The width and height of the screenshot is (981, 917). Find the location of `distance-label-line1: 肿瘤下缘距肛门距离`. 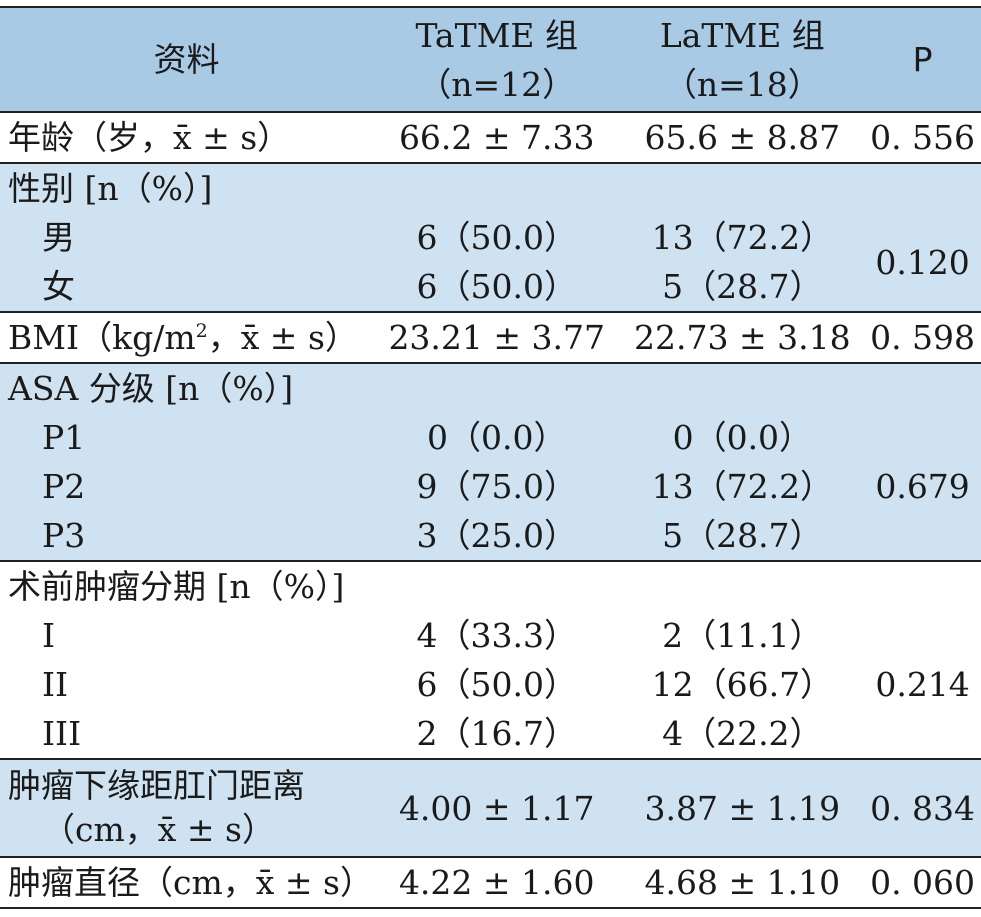

distance-label-line1: 肿瘤下缘距肛门距离 is located at coordinates (156, 785).